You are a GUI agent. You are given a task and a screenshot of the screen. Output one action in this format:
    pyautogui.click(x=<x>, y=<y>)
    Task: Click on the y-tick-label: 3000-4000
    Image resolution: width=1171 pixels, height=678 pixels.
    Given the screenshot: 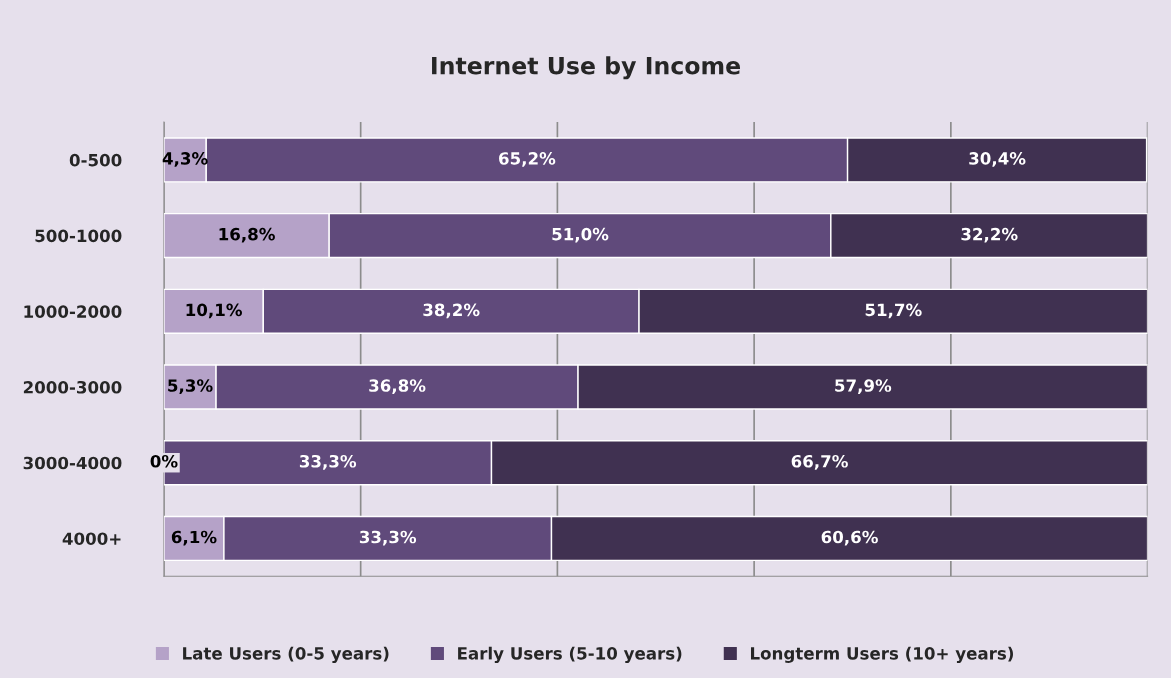 What is the action you would take?
    pyautogui.click(x=72, y=463)
    